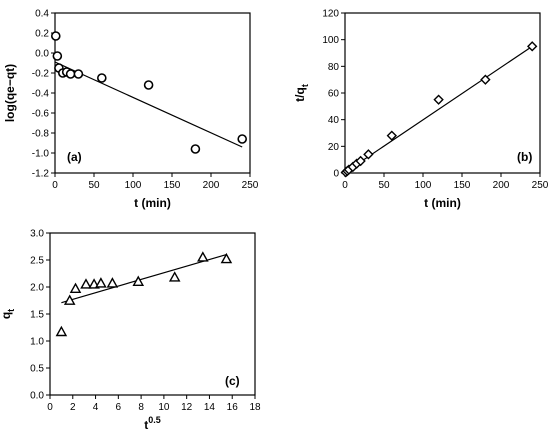 This screenshot has height=435, width=550. Describe the element at coordinates (232, 381) in the screenshot. I see `panel-label: (c)` at that location.